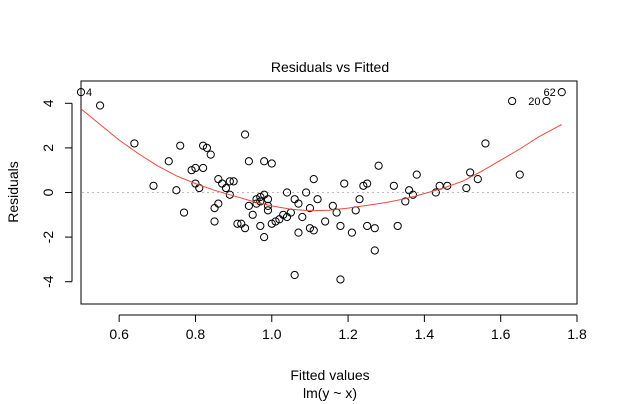 This screenshot has width=621, height=404. Describe the element at coordinates (119, 334) in the screenshot. I see `x-tick-label: 0.6` at that location.